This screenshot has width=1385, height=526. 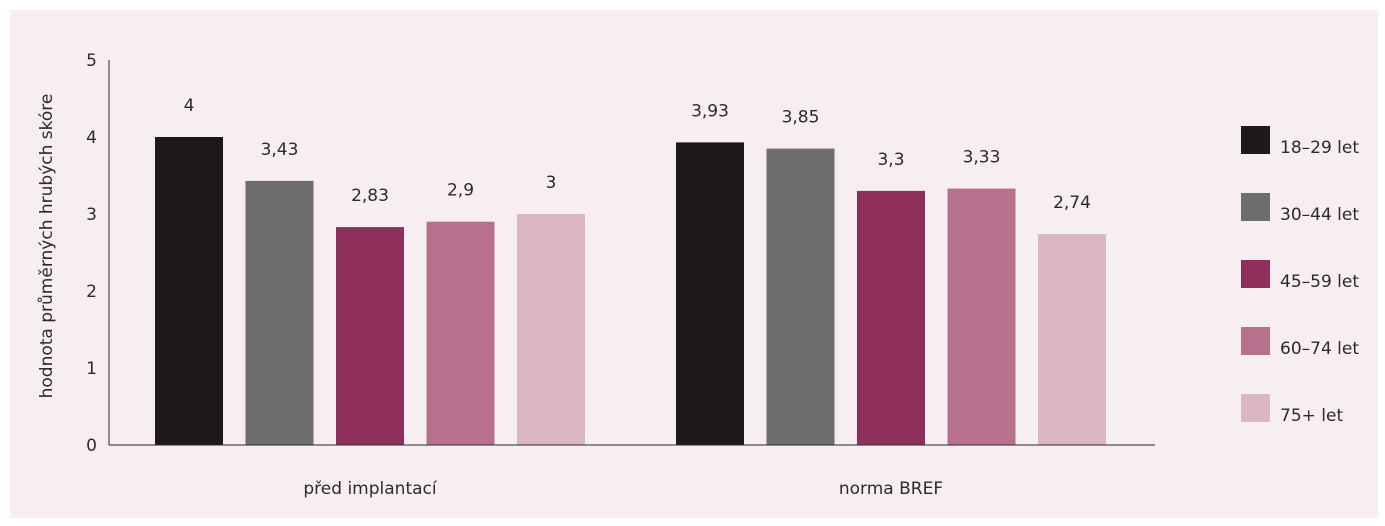 I want to click on value-label: 3,3, so click(x=890, y=160).